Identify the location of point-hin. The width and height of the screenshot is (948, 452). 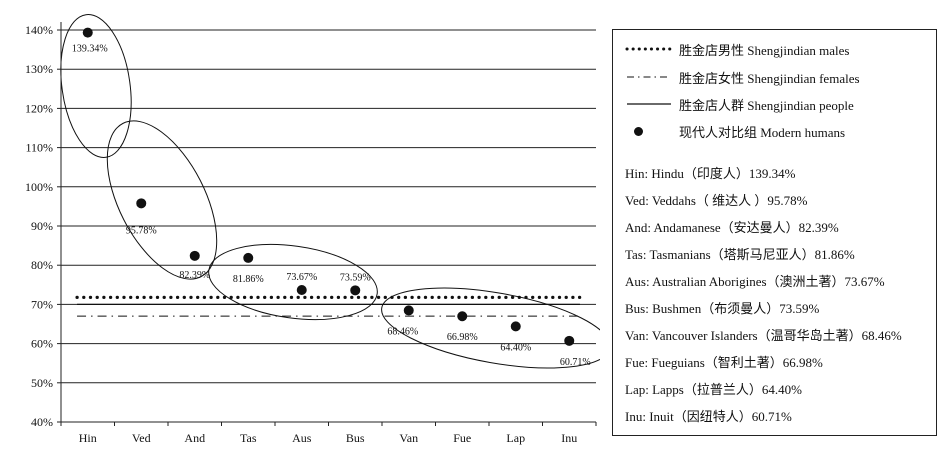
(87, 32).